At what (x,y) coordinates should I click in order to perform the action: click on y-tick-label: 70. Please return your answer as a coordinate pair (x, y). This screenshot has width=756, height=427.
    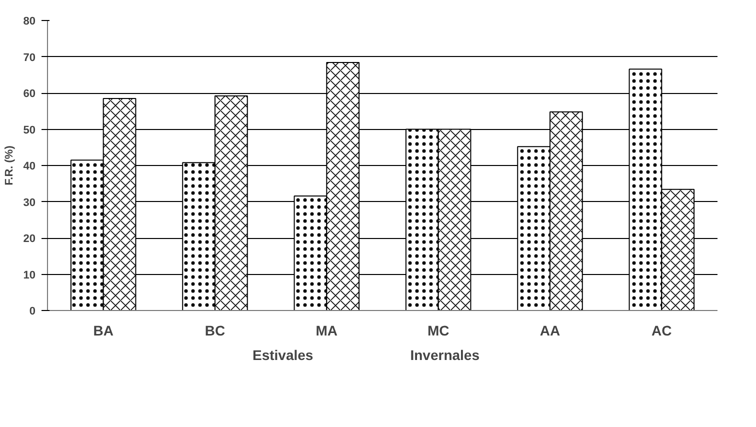
    Looking at the image, I should click on (29, 58).